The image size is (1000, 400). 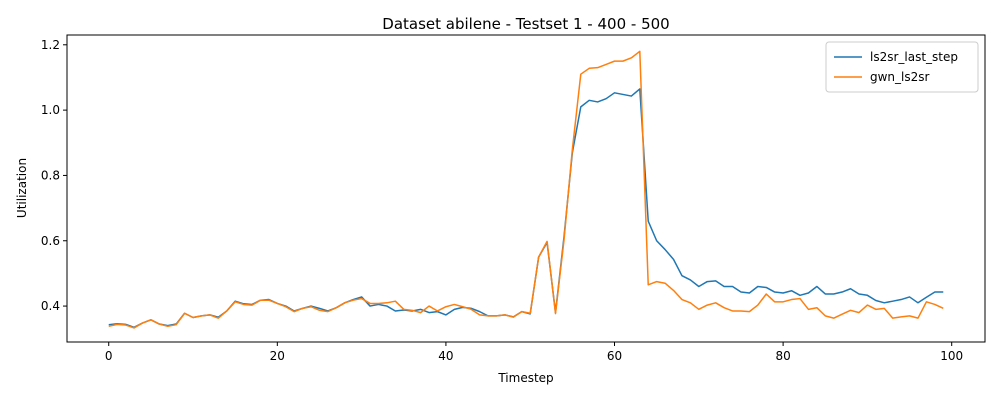 What do you see at coordinates (277, 356) in the screenshot?
I see `x-tick-label: 20` at bounding box center [277, 356].